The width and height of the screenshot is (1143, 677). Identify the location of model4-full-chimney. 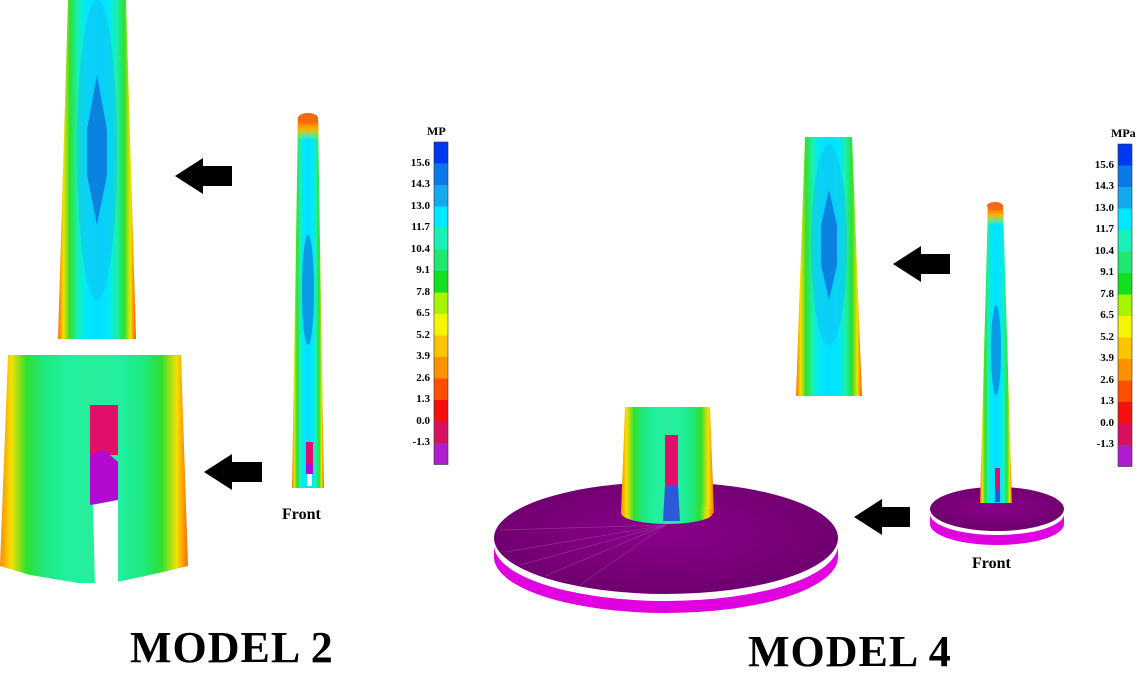
(997, 373).